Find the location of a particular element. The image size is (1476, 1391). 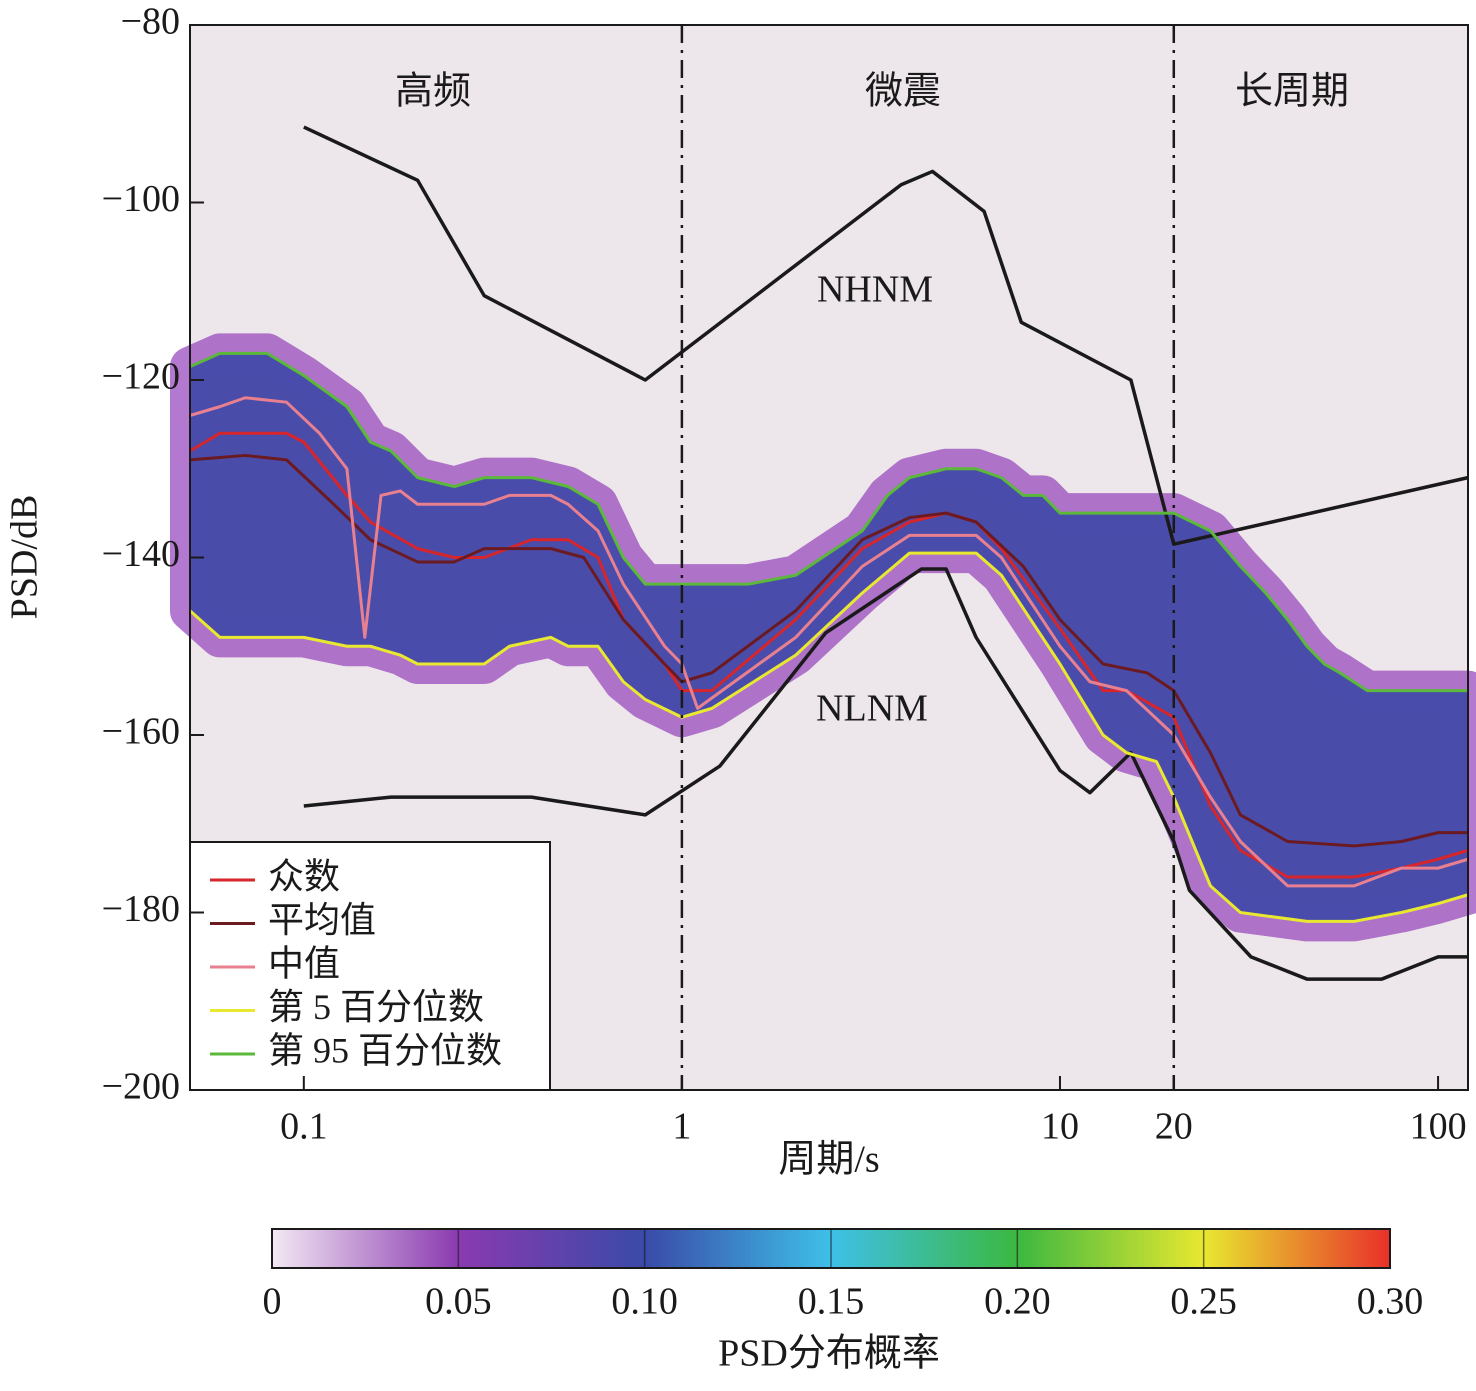

y-tick-label: −140 is located at coordinates (141, 554).